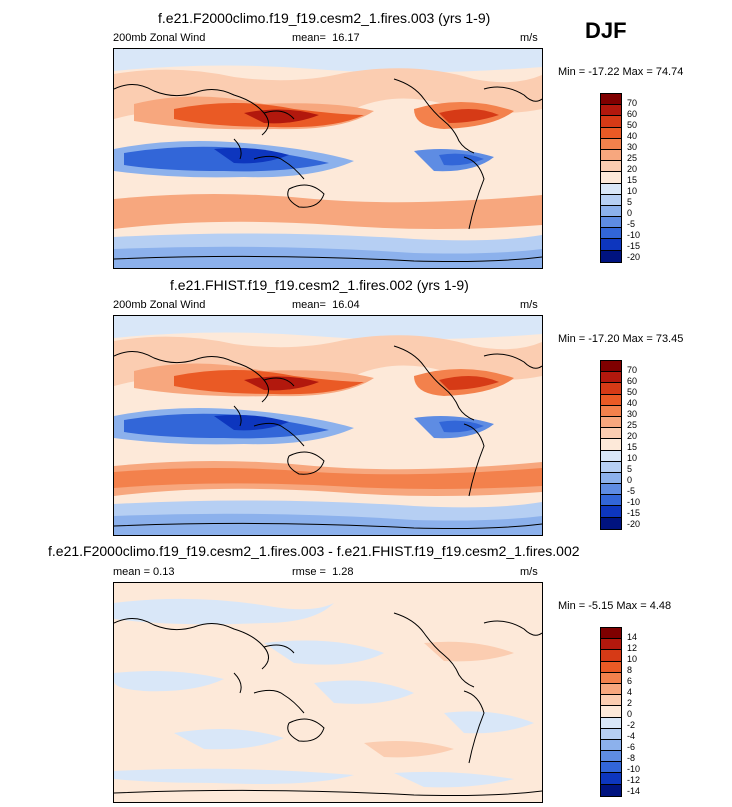 The width and height of the screenshot is (732, 807). Describe the element at coordinates (632, 114) in the screenshot. I see `panel1-cbar-label: 60` at that location.